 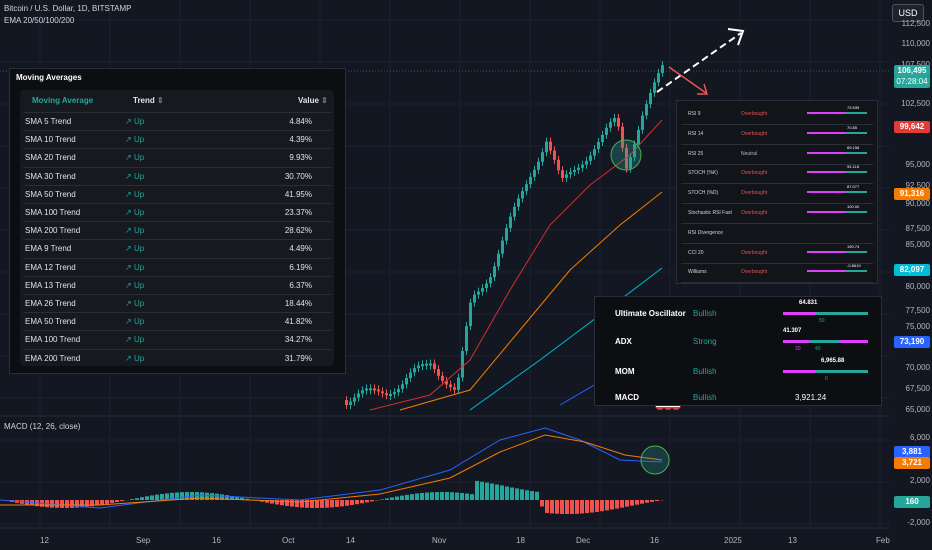 I want to click on ema20-tag: 99,642, so click(x=912, y=127).